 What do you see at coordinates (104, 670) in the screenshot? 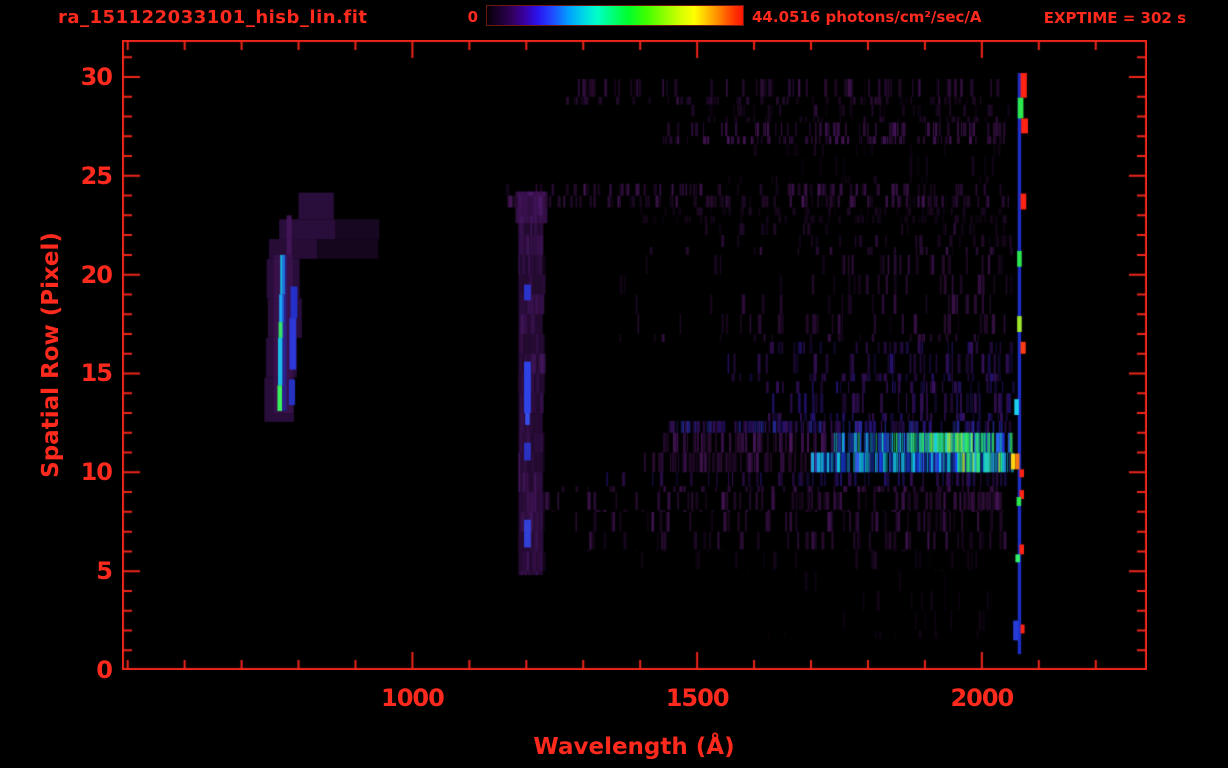
I see `y-tick-label: 0` at bounding box center [104, 670].